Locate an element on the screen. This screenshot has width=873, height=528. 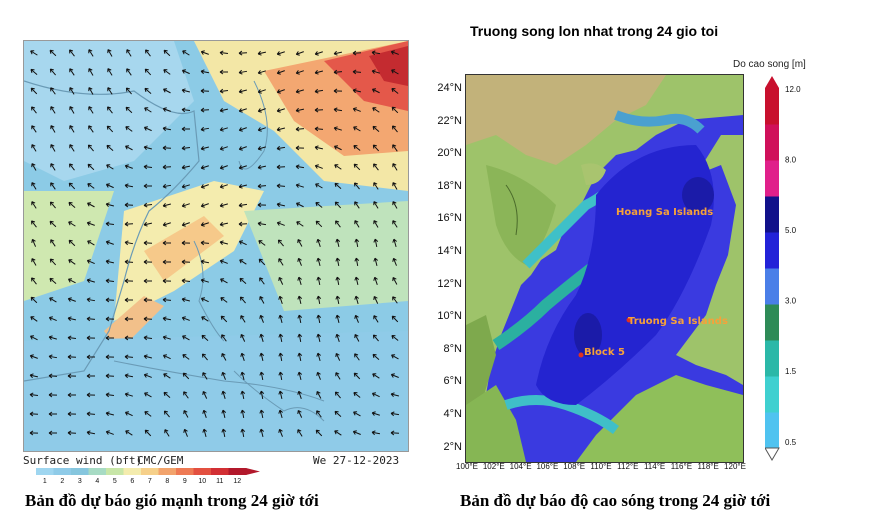
wave-colorbar-tick: 1.5 is located at coordinates (791, 371).